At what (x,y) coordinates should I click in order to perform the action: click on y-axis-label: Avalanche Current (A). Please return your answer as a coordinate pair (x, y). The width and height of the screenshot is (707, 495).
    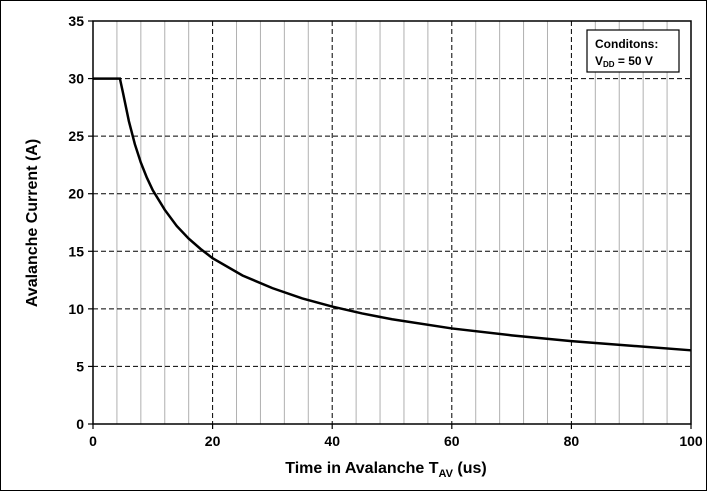
    Looking at the image, I should click on (32, 223).